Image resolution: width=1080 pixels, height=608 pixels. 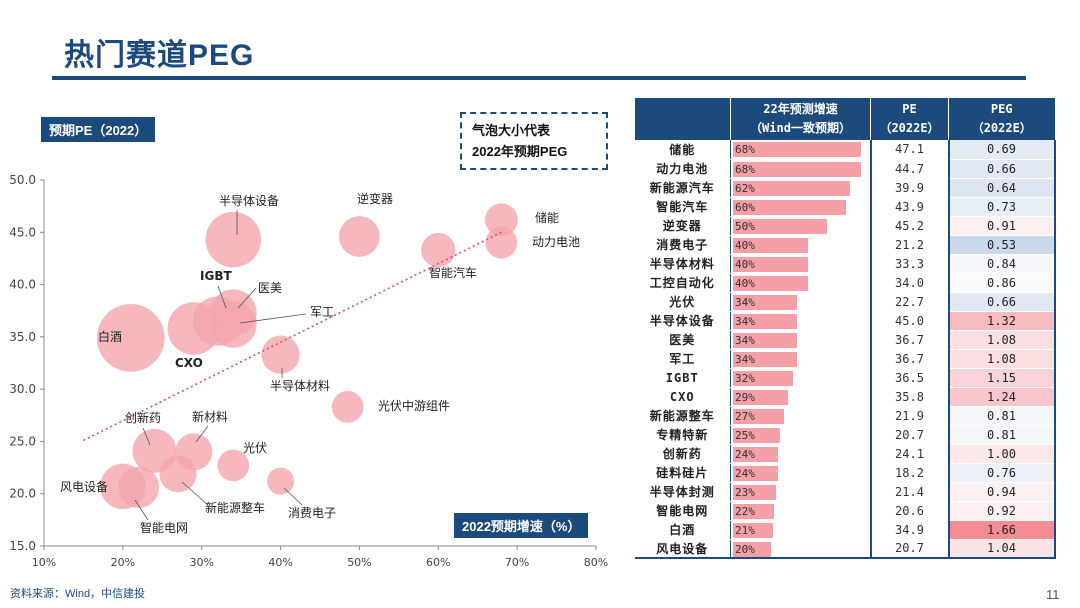 I want to click on row-name: 医美, so click(x=682, y=340).